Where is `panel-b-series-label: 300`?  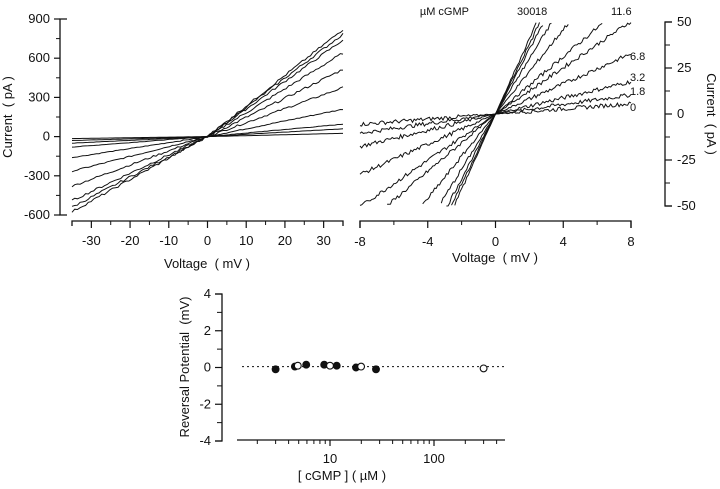 panel-b-series-label: 300 is located at coordinates (526, 12).